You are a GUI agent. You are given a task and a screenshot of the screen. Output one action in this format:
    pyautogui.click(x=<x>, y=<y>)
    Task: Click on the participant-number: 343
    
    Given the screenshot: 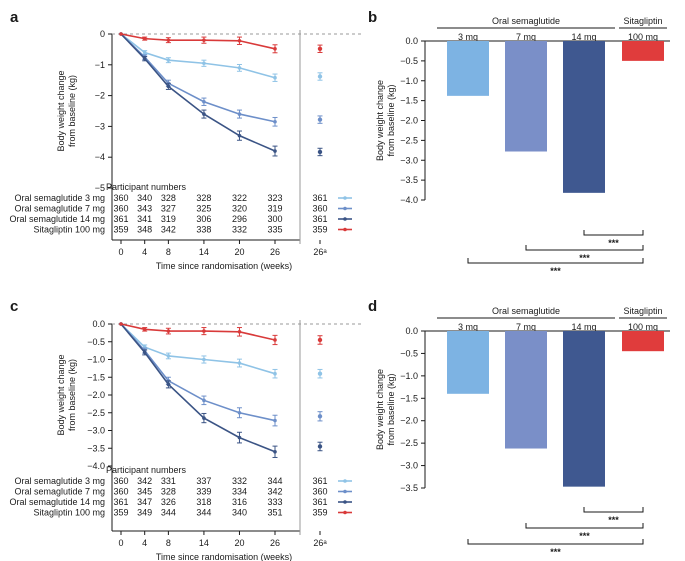 What is the action you would take?
    pyautogui.click(x=144, y=209)
    